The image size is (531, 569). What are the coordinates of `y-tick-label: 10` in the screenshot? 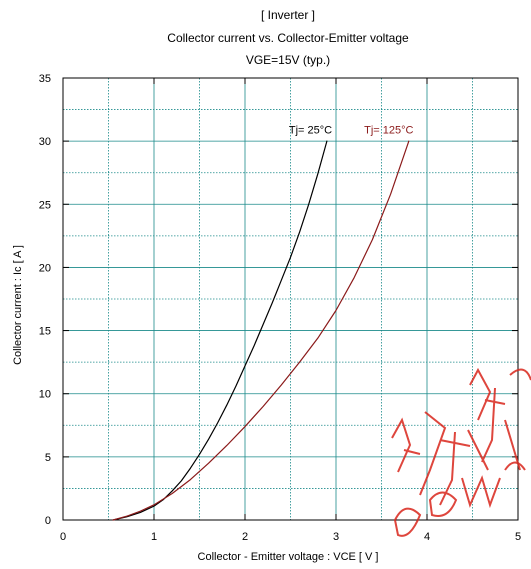 It's located at (45, 395).